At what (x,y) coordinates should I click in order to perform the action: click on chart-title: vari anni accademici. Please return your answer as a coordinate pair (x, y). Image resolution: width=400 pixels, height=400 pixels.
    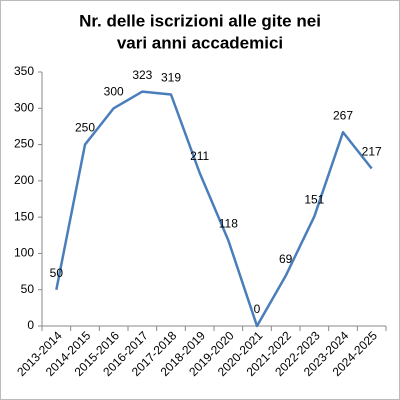
    Looking at the image, I should click on (200, 42).